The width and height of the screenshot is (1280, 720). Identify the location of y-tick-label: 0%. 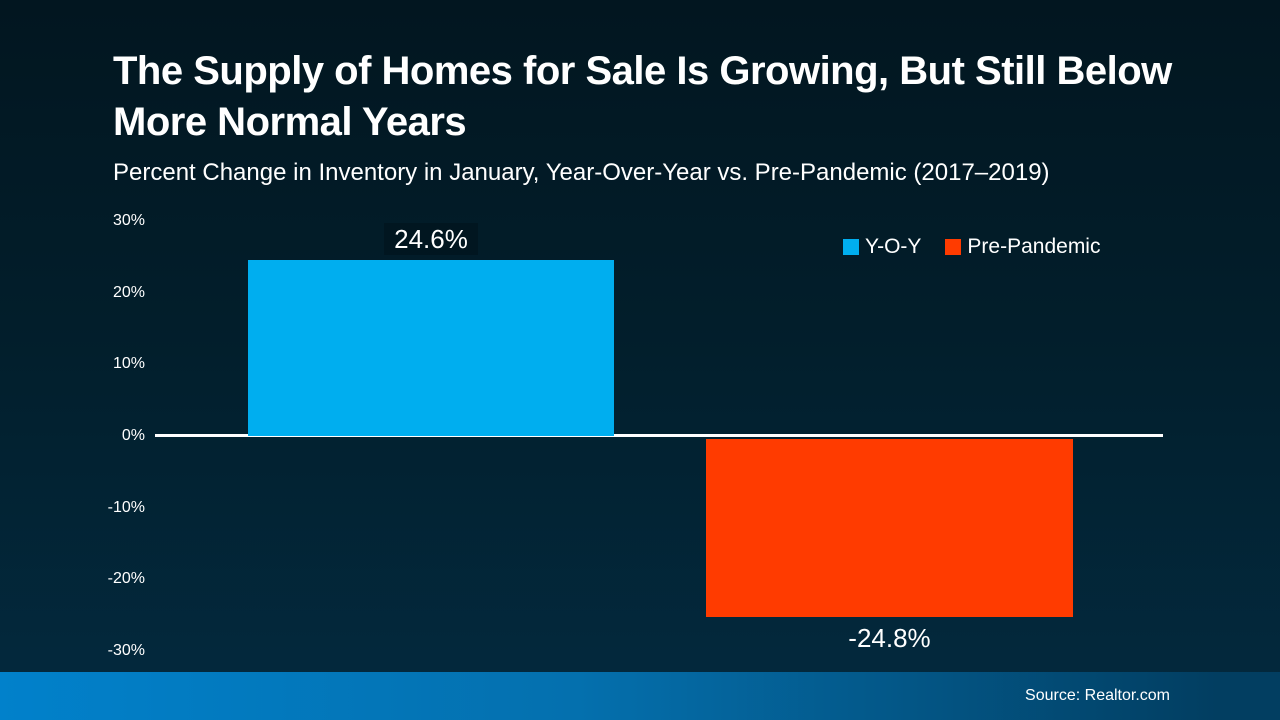
(133, 435).